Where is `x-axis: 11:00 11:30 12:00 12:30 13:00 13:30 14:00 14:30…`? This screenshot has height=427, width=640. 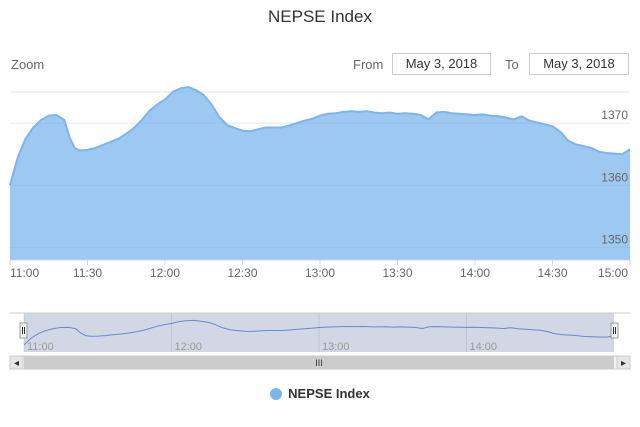 x-axis: 11:00 11:30 12:00 12:30 13:00 13:30 14:00 14:30… is located at coordinates (320, 270).